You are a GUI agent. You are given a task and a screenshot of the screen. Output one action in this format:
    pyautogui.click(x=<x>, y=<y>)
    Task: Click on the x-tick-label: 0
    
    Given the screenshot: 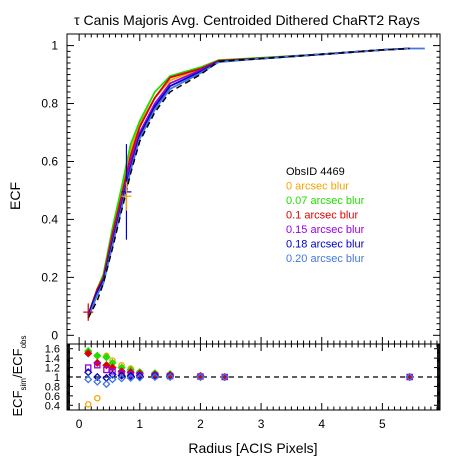 What is the action you would take?
    pyautogui.click(x=79, y=424)
    